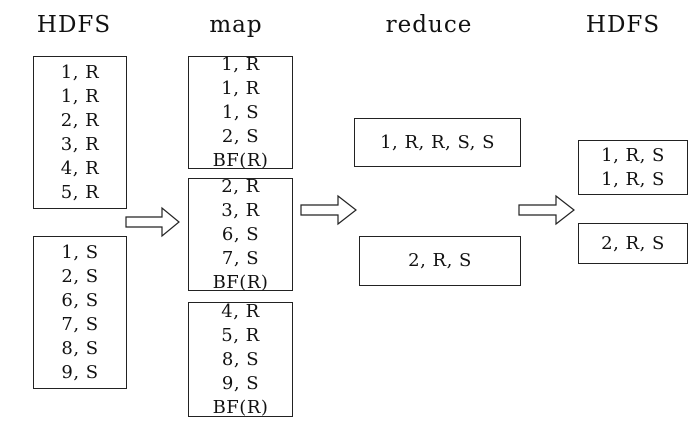 The width and height of the screenshot is (700, 426). I want to click on map-task-2: 2, R 3, R 6, S 7, S BF(R), so click(240, 234).